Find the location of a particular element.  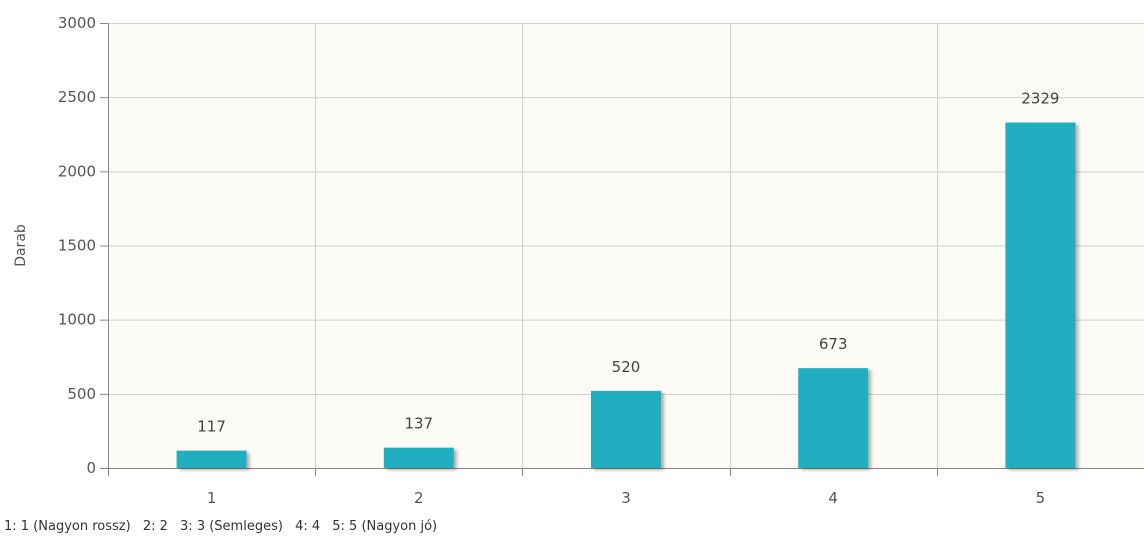

legend-item: 4 is located at coordinates (308, 526).